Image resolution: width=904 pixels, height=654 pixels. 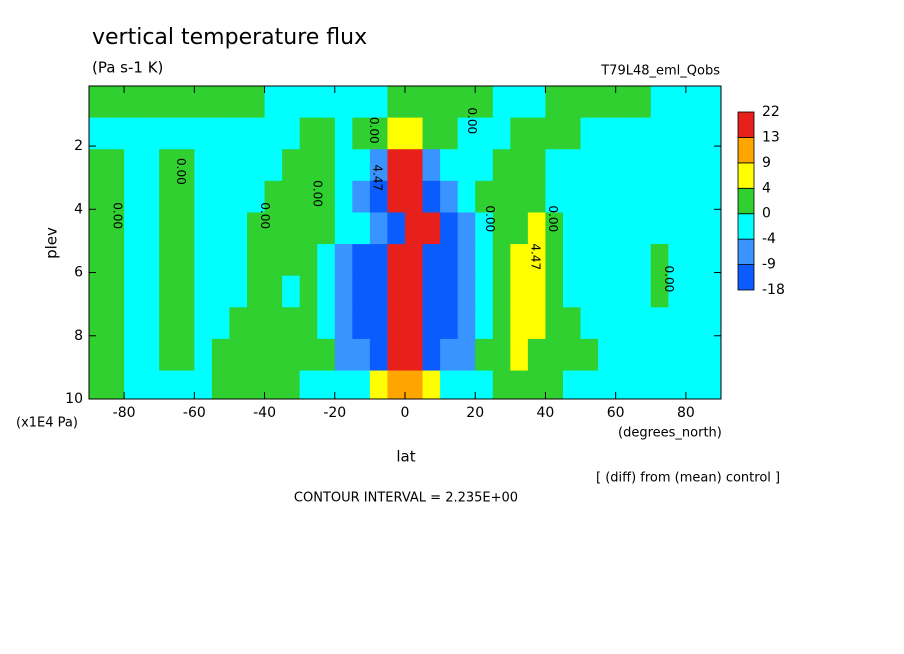 I want to click on colorbar-label: -4, so click(x=769, y=239).